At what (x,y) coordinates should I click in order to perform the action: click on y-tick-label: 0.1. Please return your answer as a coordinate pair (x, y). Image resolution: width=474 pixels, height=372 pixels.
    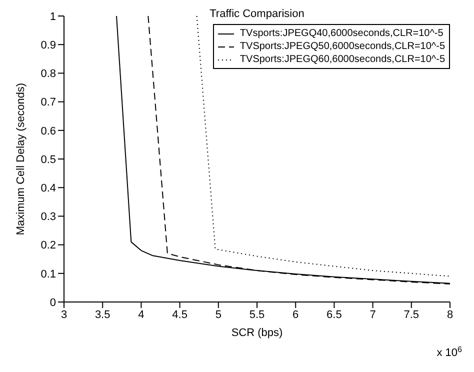
    Looking at the image, I should click on (48, 274).